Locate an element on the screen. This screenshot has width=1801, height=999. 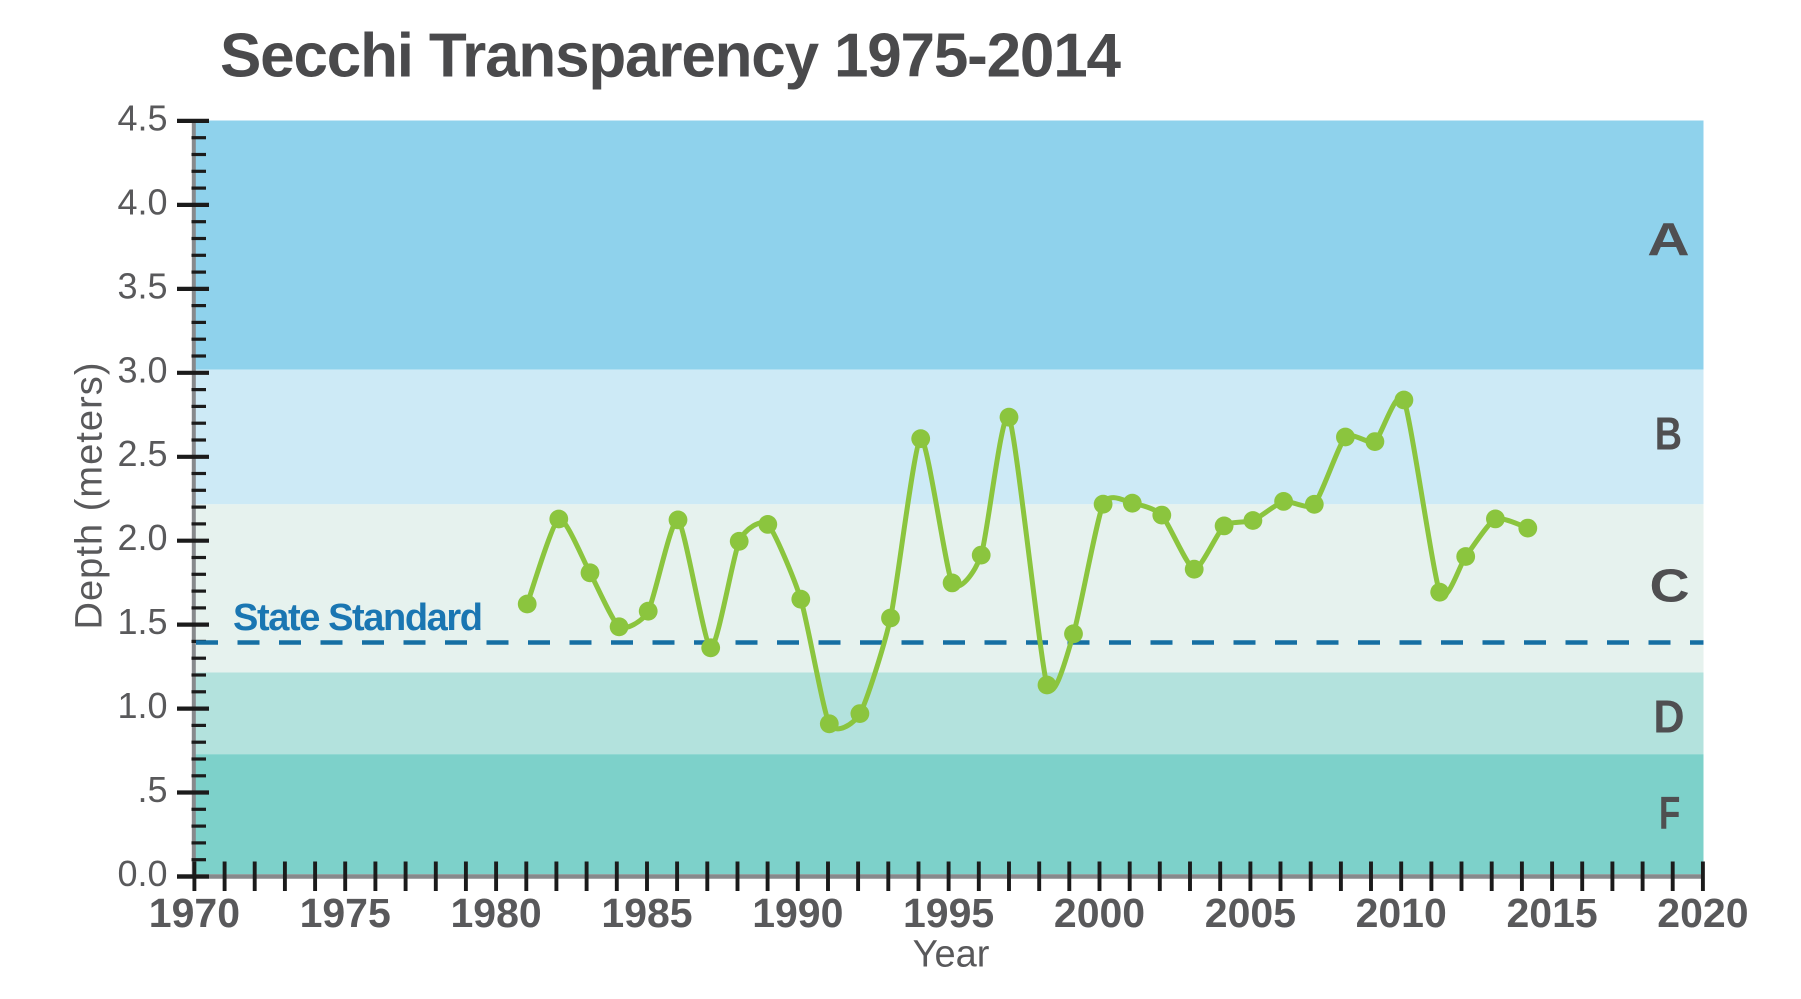
svg-text: 3.5 is located at coordinates (142, 285).